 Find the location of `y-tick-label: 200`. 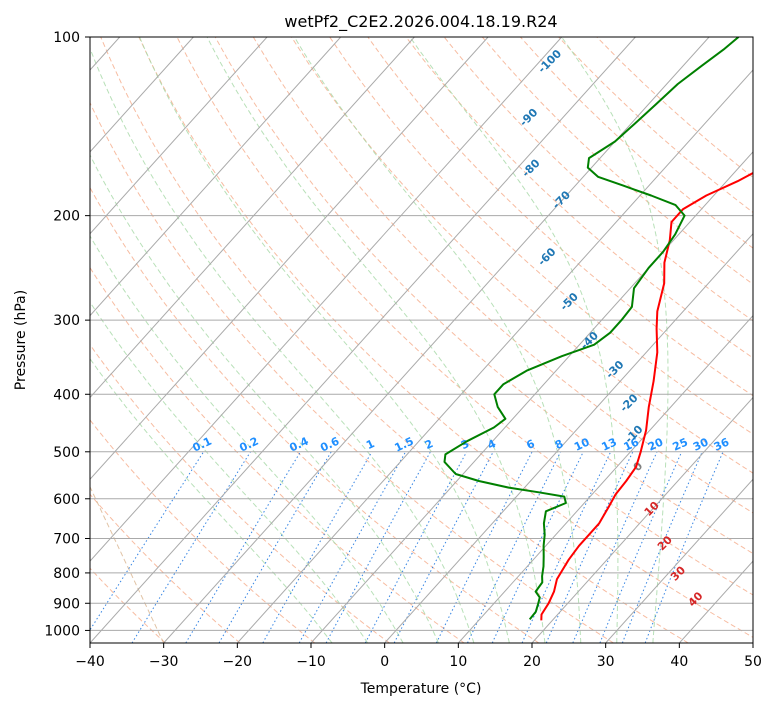

y-tick-label: 200 is located at coordinates (66, 217).